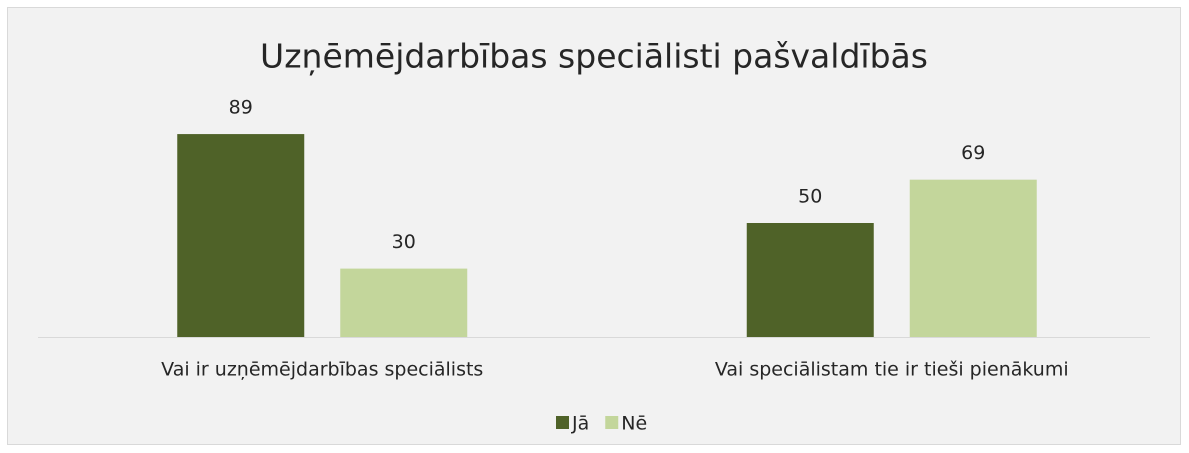 This screenshot has height=453, width=1189. I want to click on data-label: 89, so click(241, 108).